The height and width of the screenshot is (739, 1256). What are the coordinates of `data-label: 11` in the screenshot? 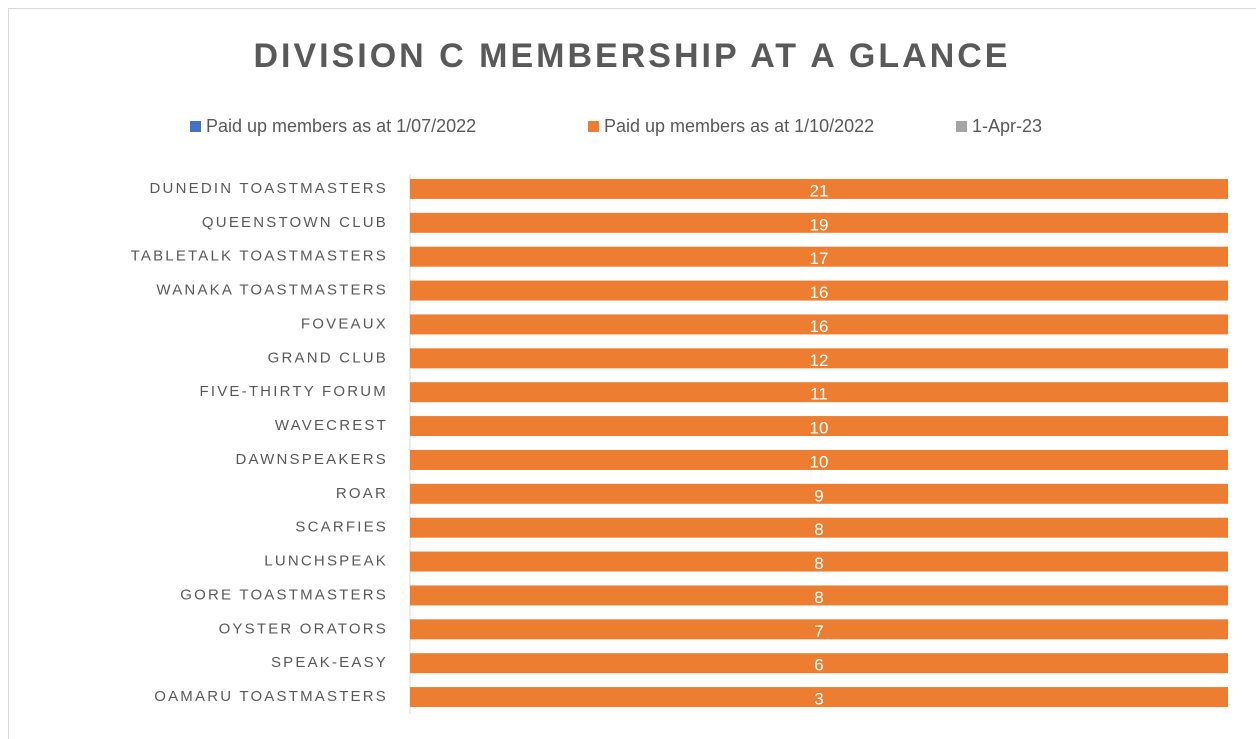 It's located at (819, 394).